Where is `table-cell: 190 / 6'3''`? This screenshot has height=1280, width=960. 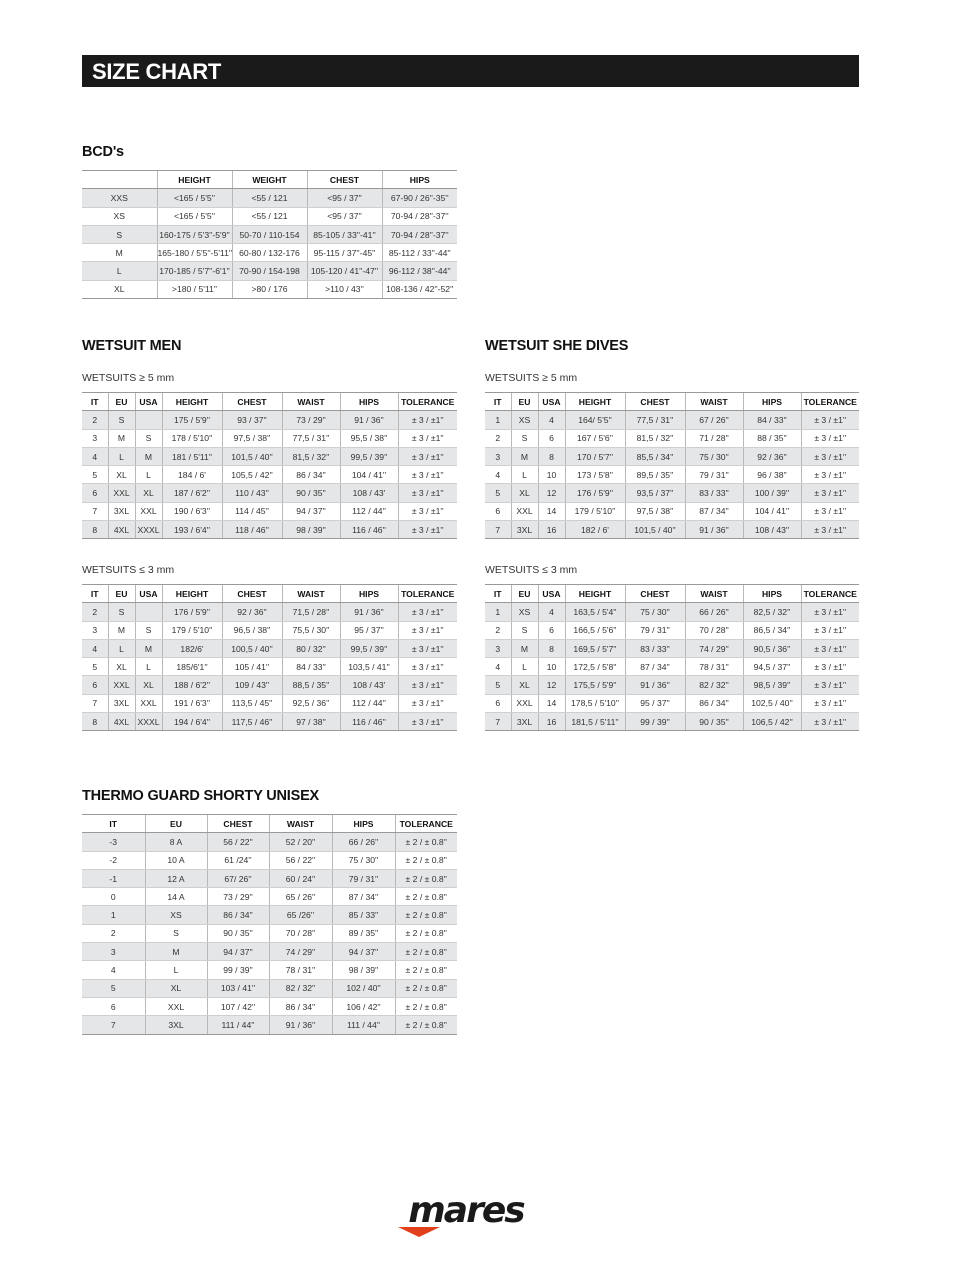
table-cell: 190 / 6'3'' is located at coordinates (191, 512).